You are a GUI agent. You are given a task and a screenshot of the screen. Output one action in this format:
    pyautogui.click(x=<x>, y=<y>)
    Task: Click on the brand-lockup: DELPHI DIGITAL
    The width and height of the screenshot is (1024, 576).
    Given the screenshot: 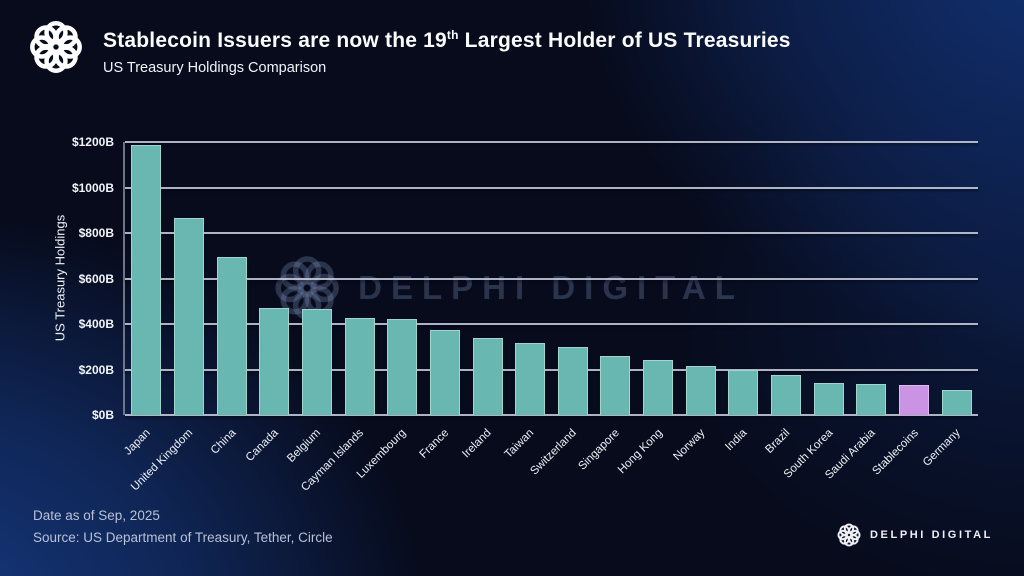 What is the action you would take?
    pyautogui.click(x=915, y=535)
    